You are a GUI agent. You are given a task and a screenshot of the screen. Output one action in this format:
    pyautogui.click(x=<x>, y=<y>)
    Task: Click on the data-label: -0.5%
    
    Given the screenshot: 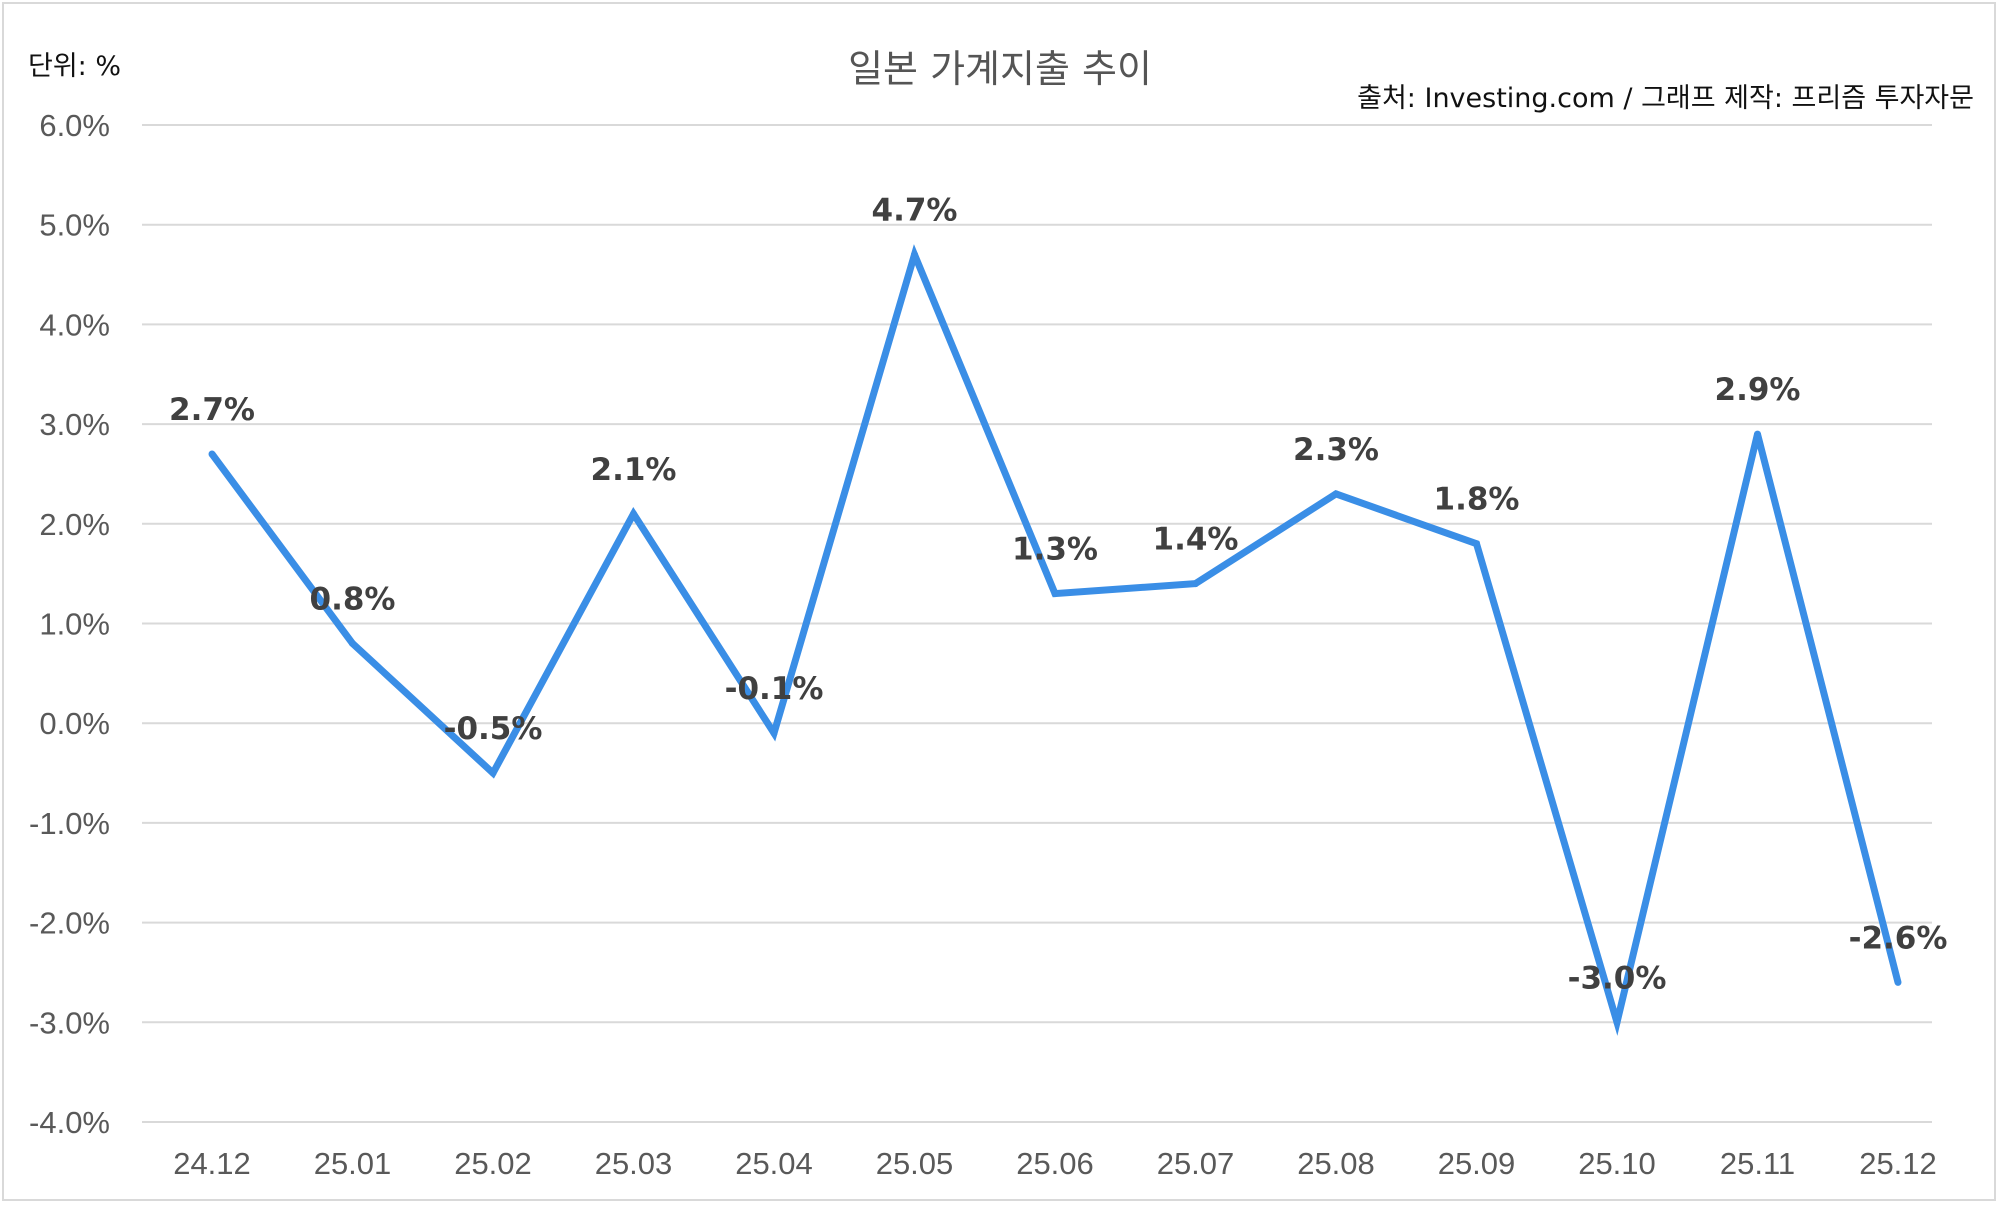 What is the action you would take?
    pyautogui.click(x=493, y=729)
    